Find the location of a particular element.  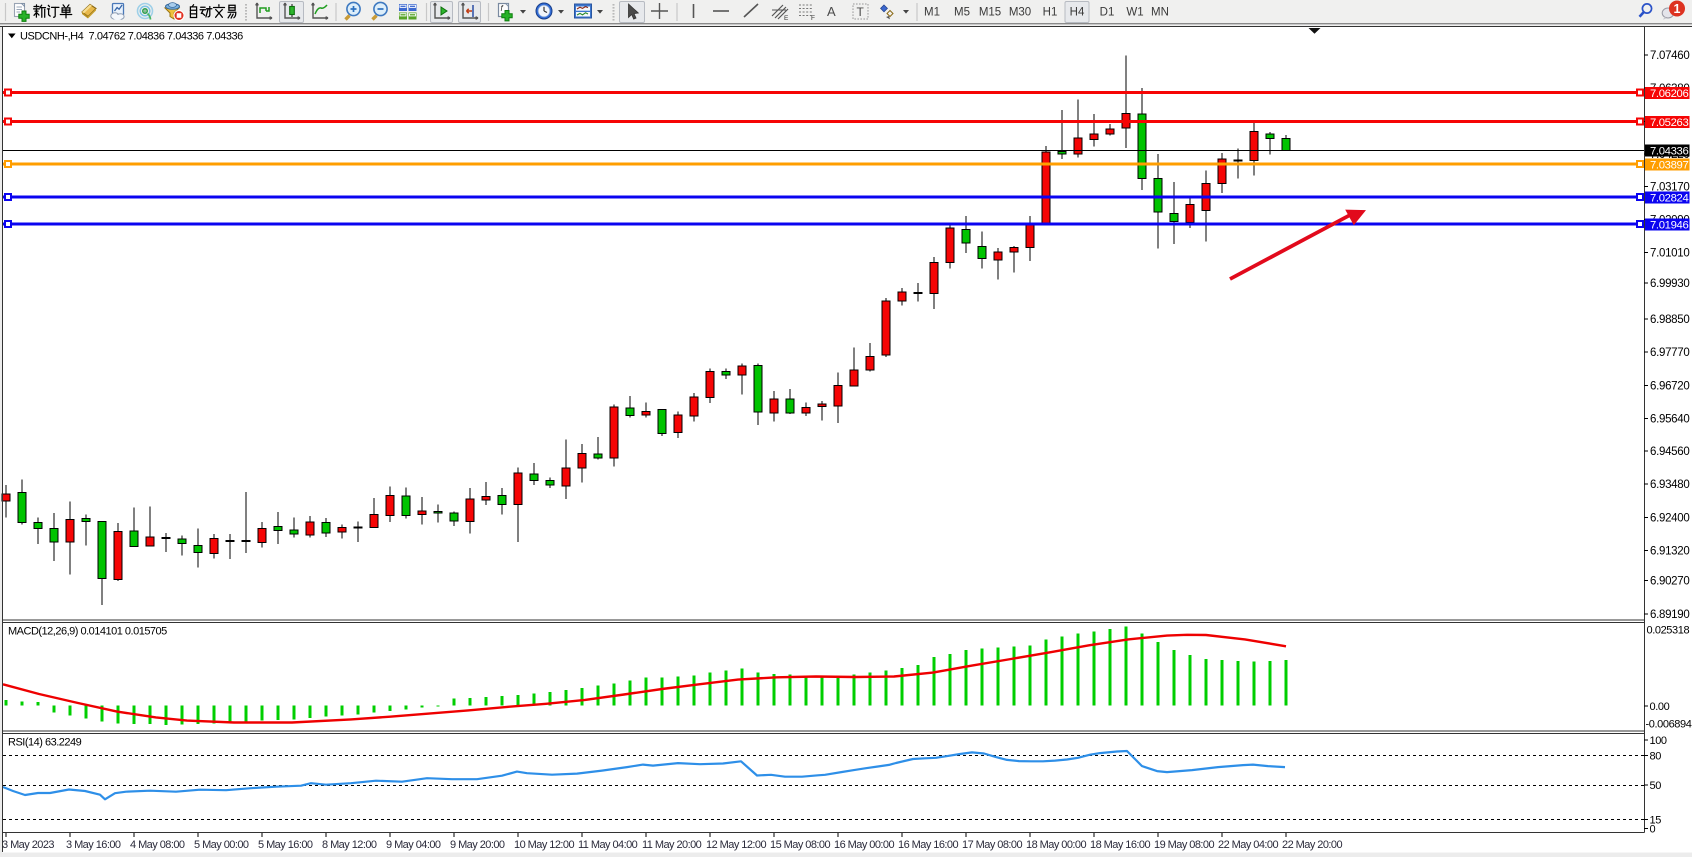

svg-text: 6.98850 is located at coordinates (1669, 320).